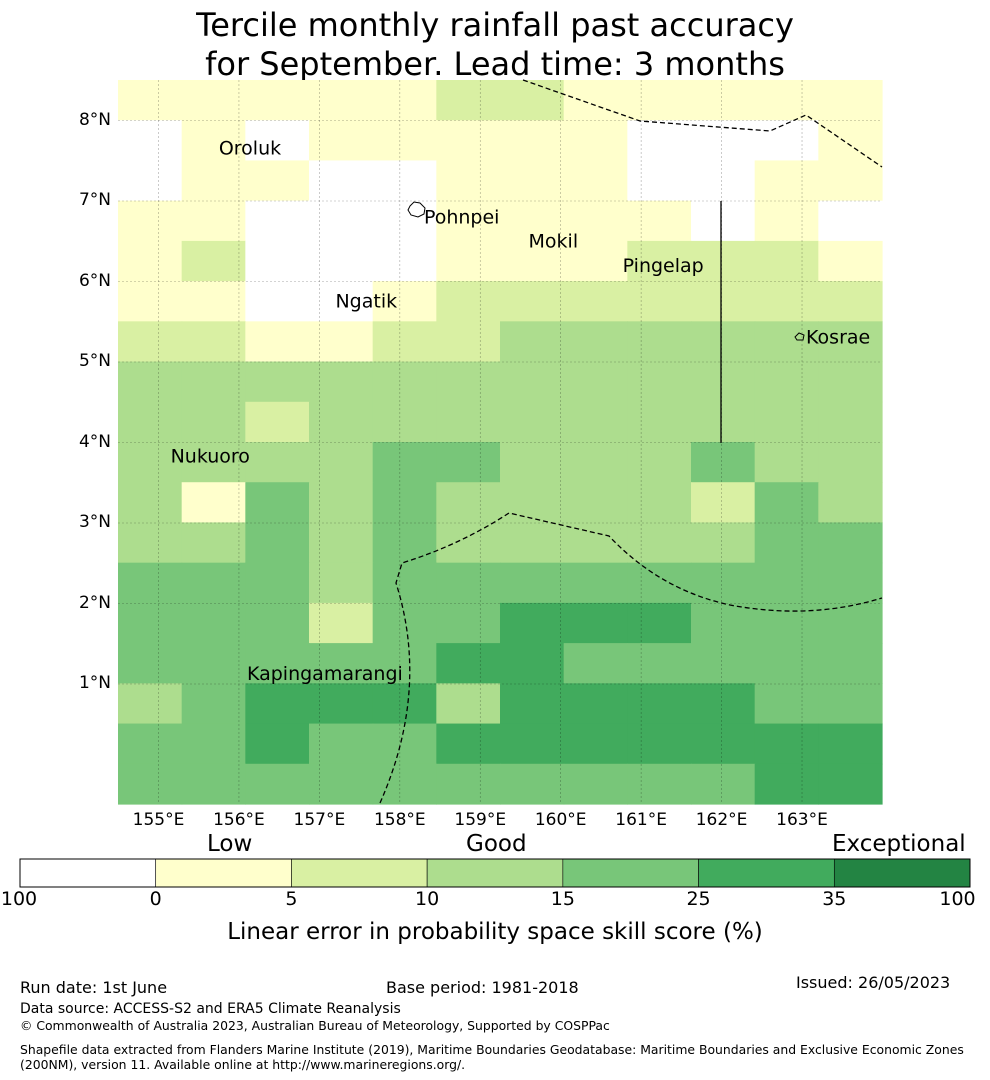 This screenshot has width=990, height=1080. Describe the element at coordinates (799, 336) in the screenshot. I see `kosrae-island-outline` at that location.